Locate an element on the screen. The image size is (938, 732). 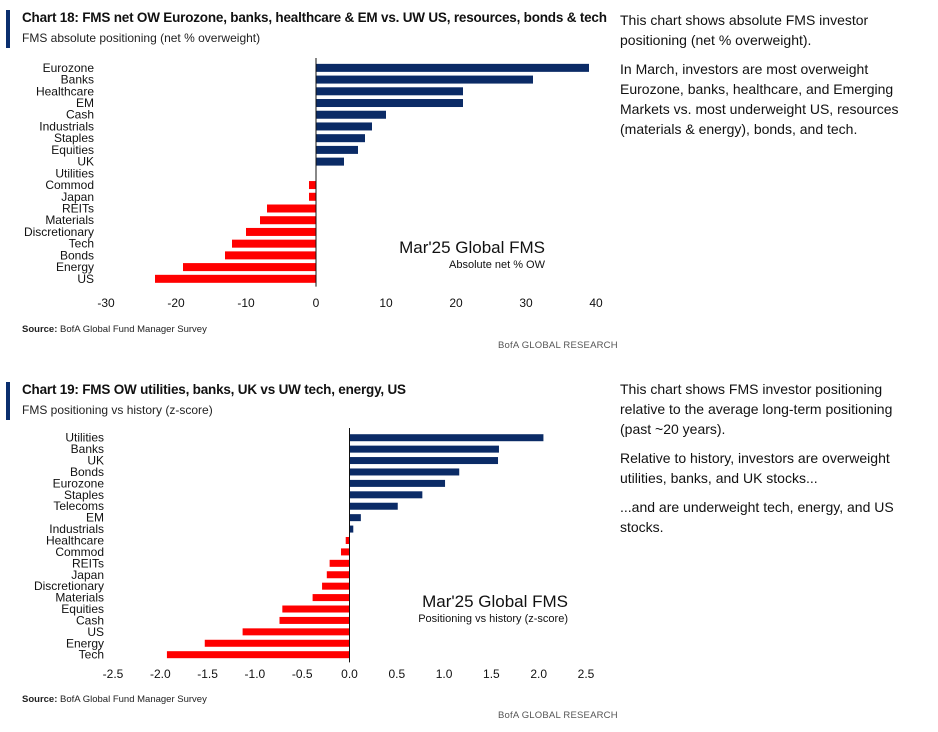
x-tick-label: 10 is located at coordinates (386, 303).